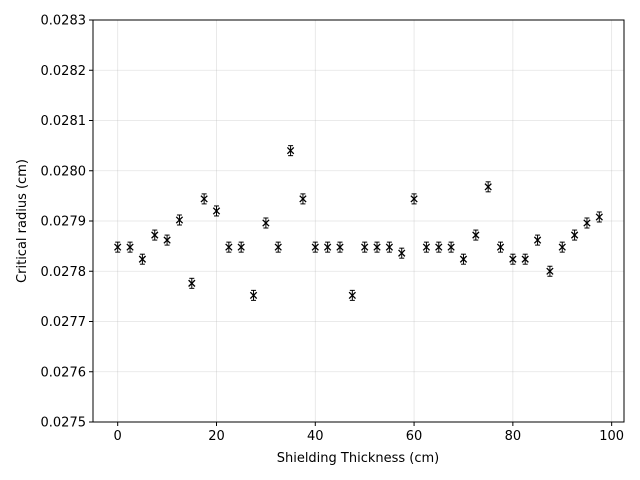  What do you see at coordinates (315, 436) in the screenshot?
I see `x-tick-label: 40` at bounding box center [315, 436].